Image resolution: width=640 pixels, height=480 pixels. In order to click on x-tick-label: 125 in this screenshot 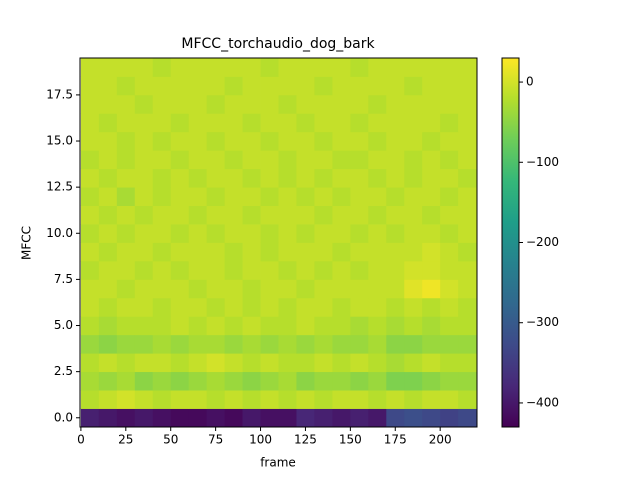, I will do `click(305, 440)`.